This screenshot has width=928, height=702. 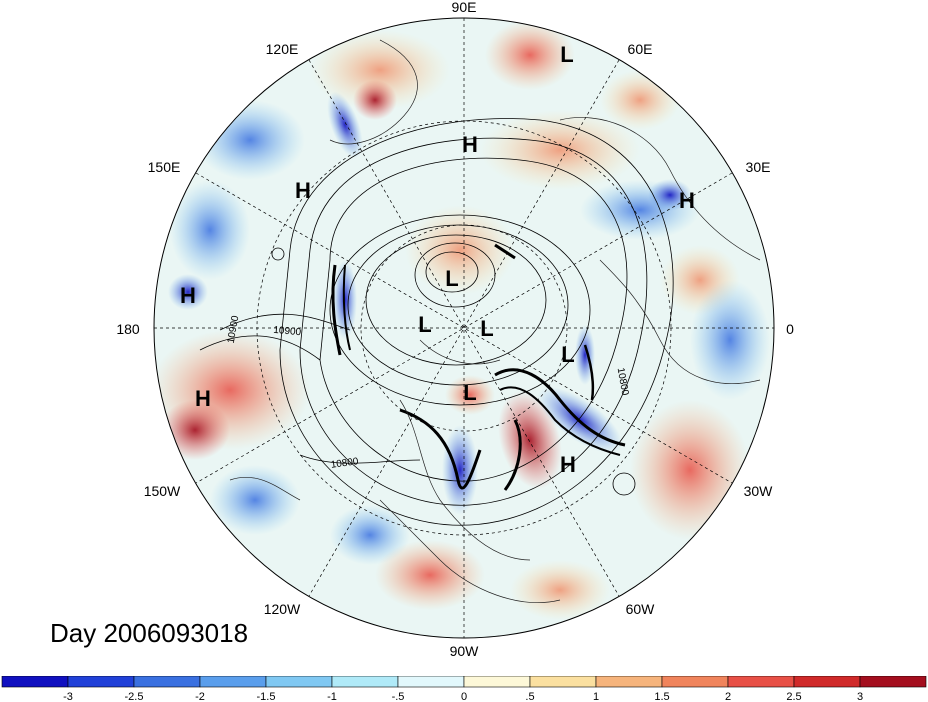 What do you see at coordinates (332, 696) in the screenshot?
I see `colorbar-tick-label: -1` at bounding box center [332, 696].